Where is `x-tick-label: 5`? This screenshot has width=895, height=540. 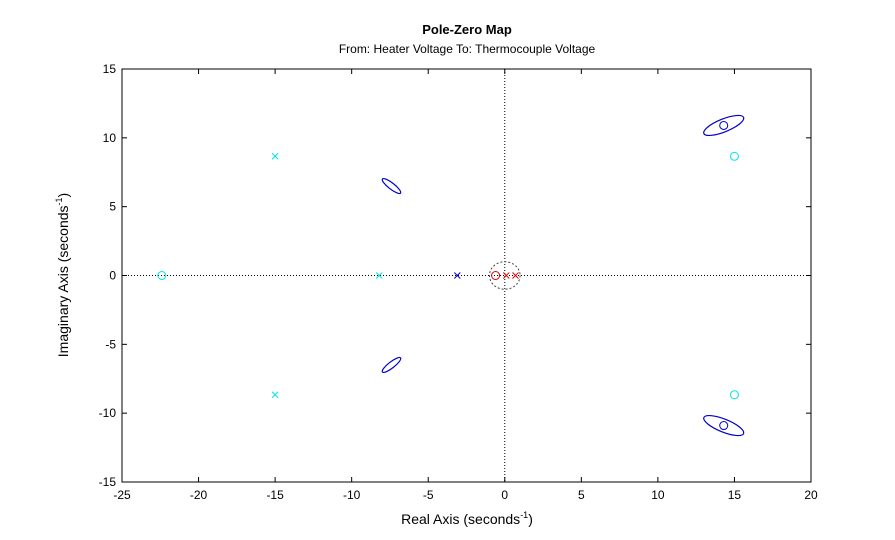 x-tick-label: 5 is located at coordinates (581, 495).